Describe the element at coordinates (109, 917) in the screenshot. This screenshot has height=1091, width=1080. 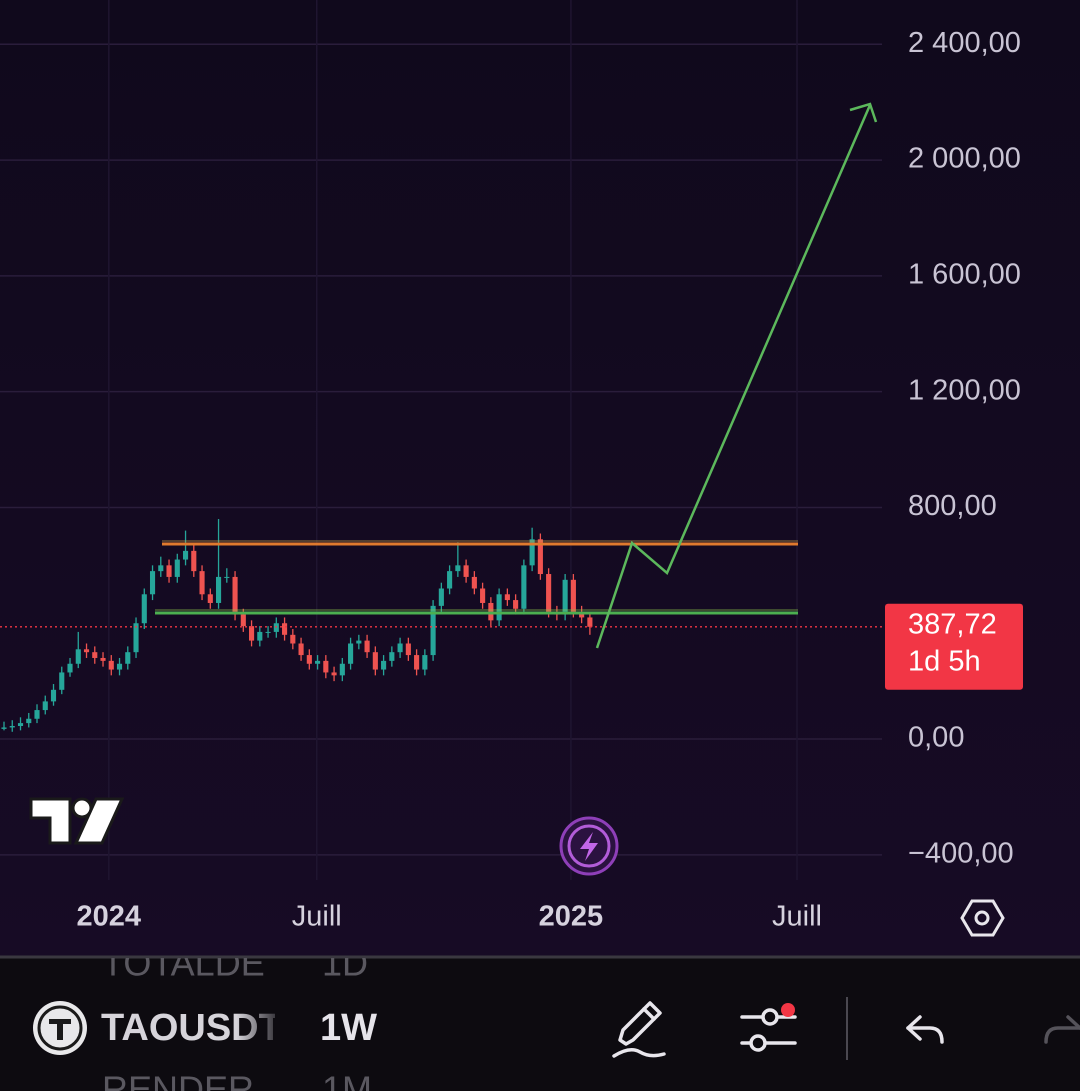
I see `x-tick-label: 2024` at that location.